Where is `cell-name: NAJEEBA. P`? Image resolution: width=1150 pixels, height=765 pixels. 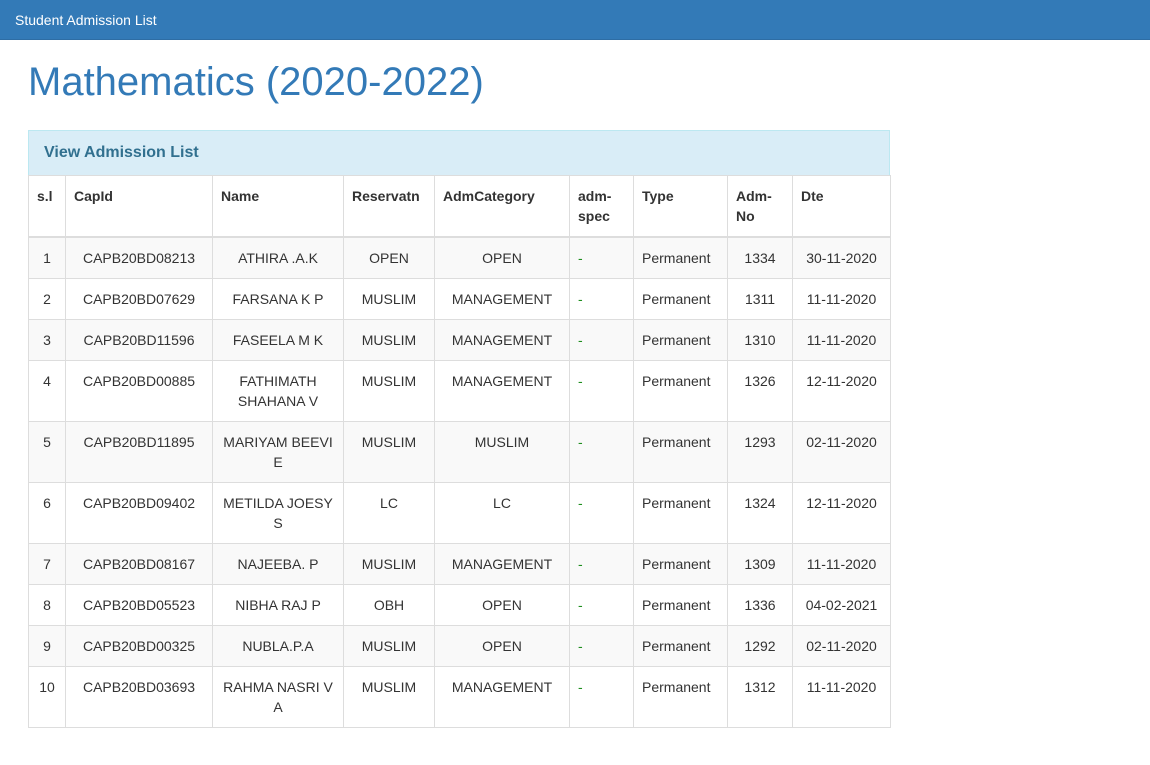 cell-name: NAJEEBA. P is located at coordinates (278, 564).